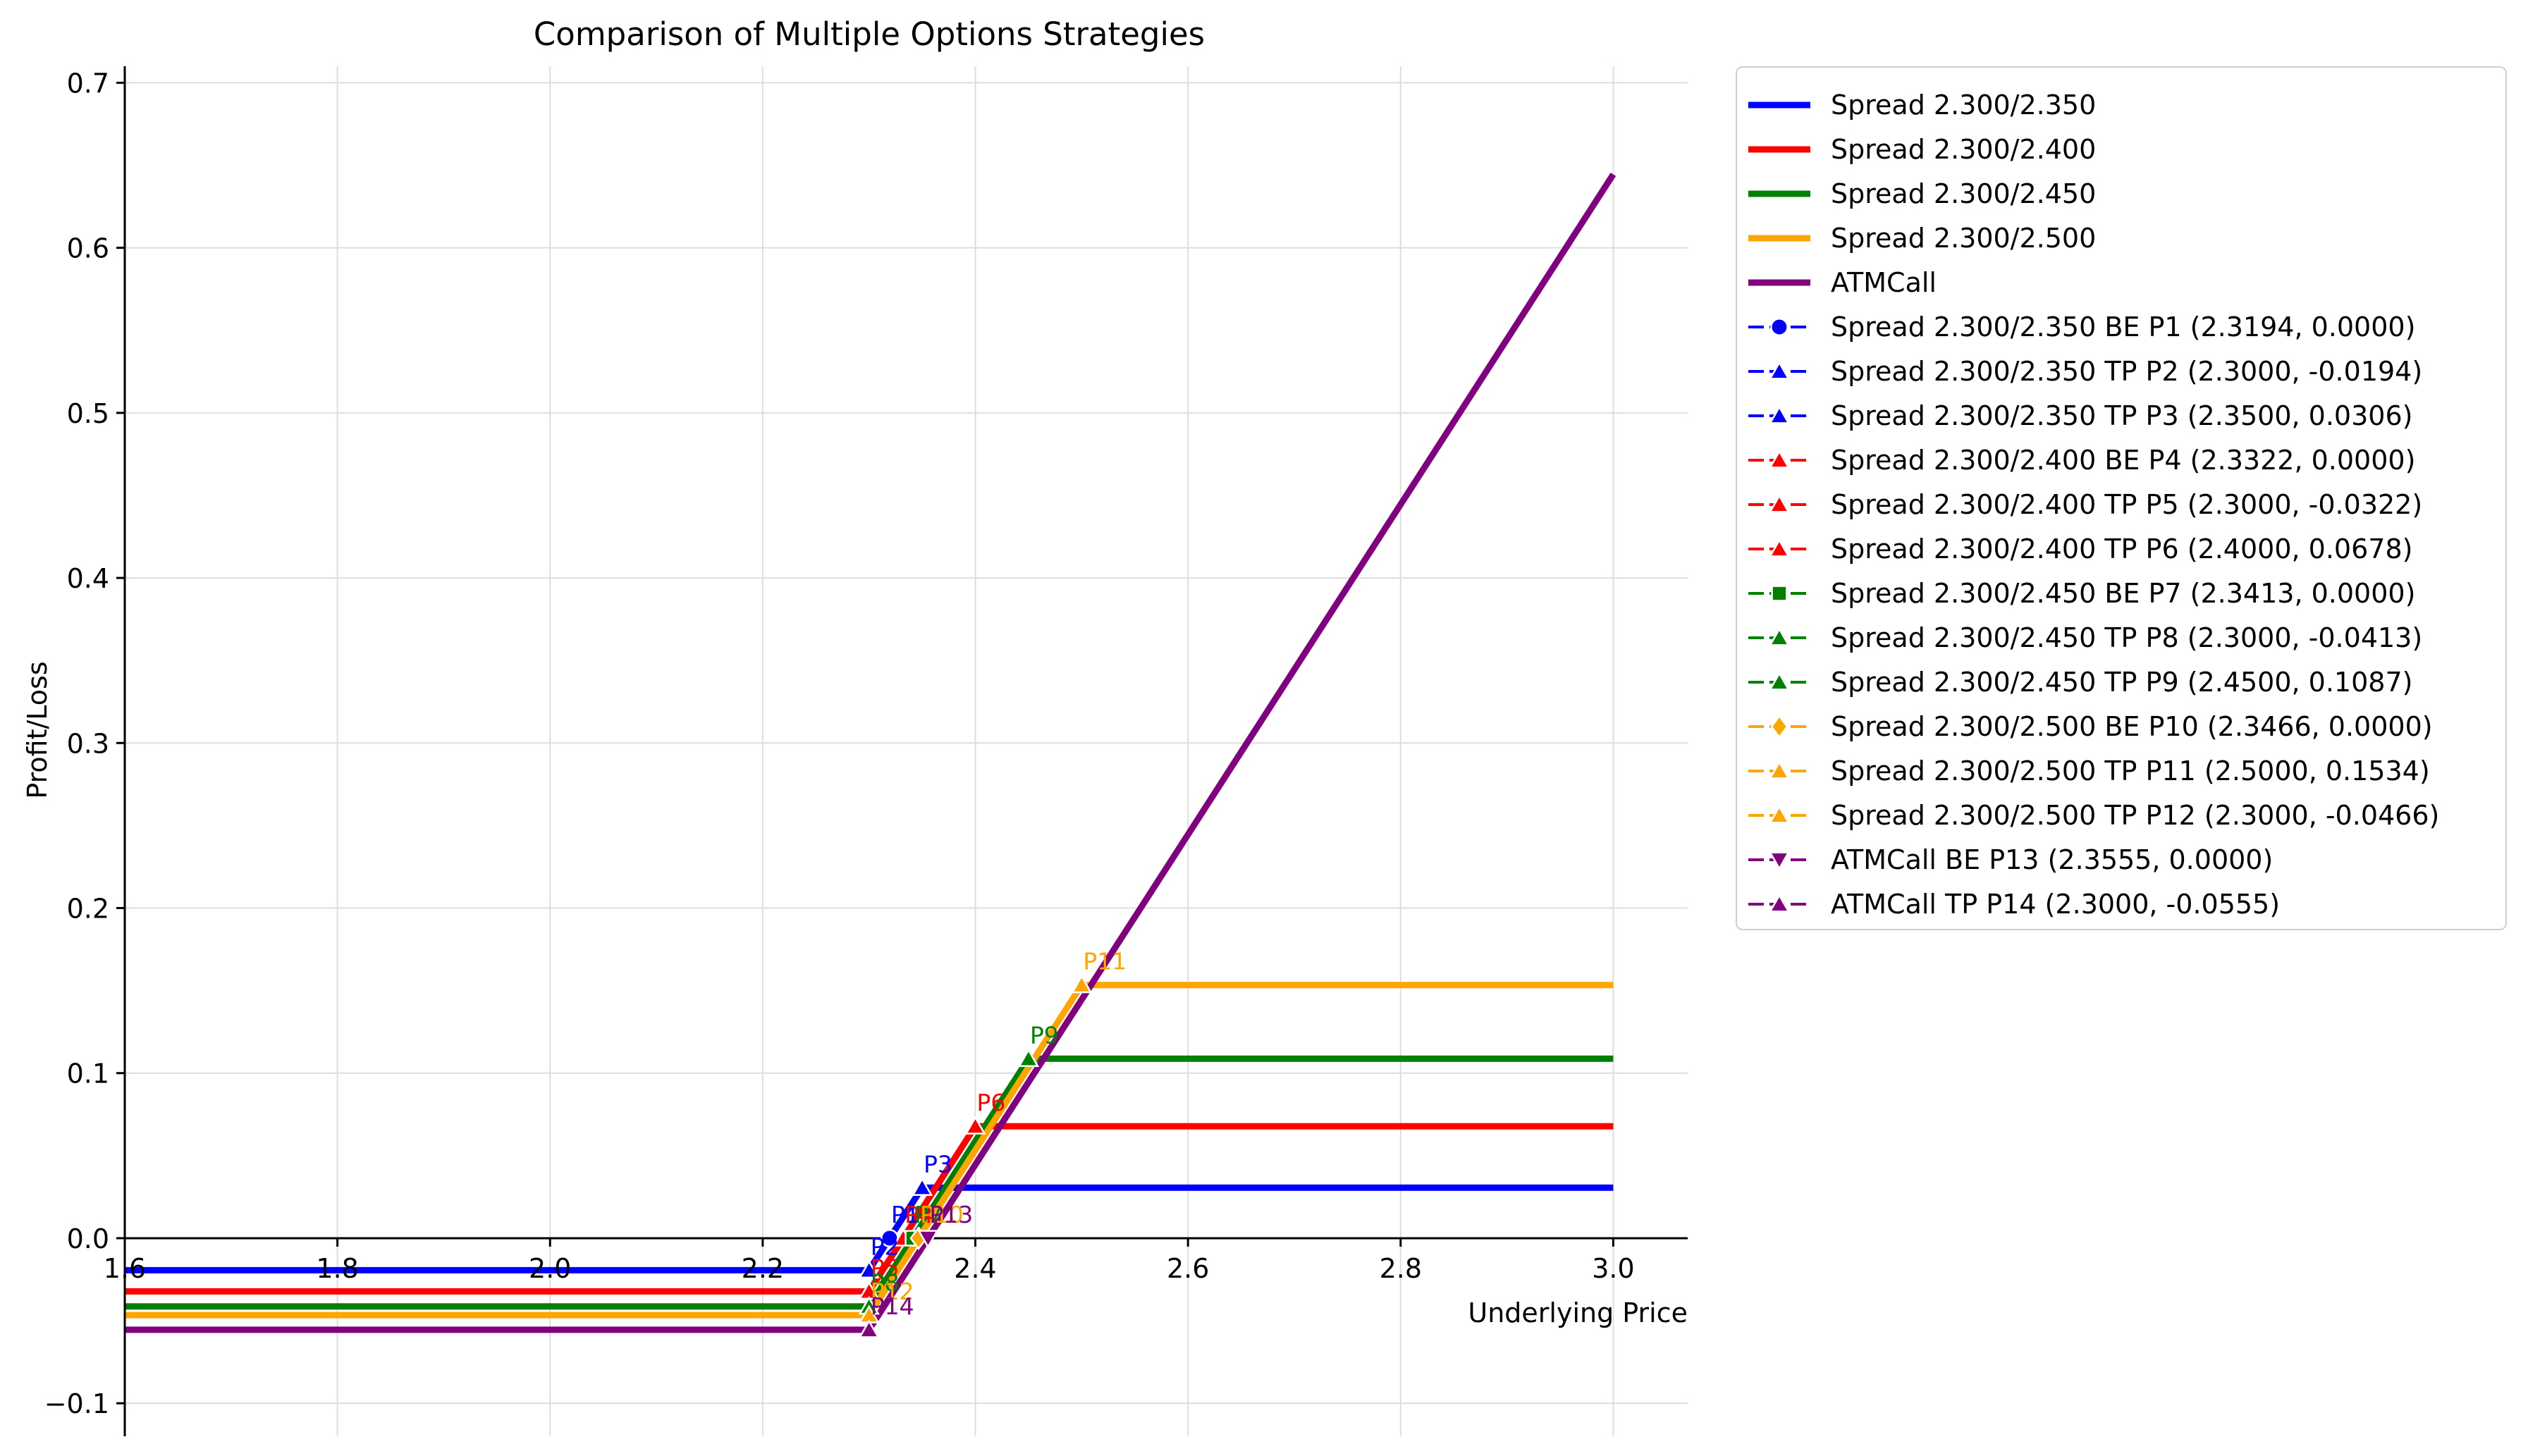  I want to click on legend-item: ATMCall TP P14 (2.3000, -0.0555), so click(2121, 905).